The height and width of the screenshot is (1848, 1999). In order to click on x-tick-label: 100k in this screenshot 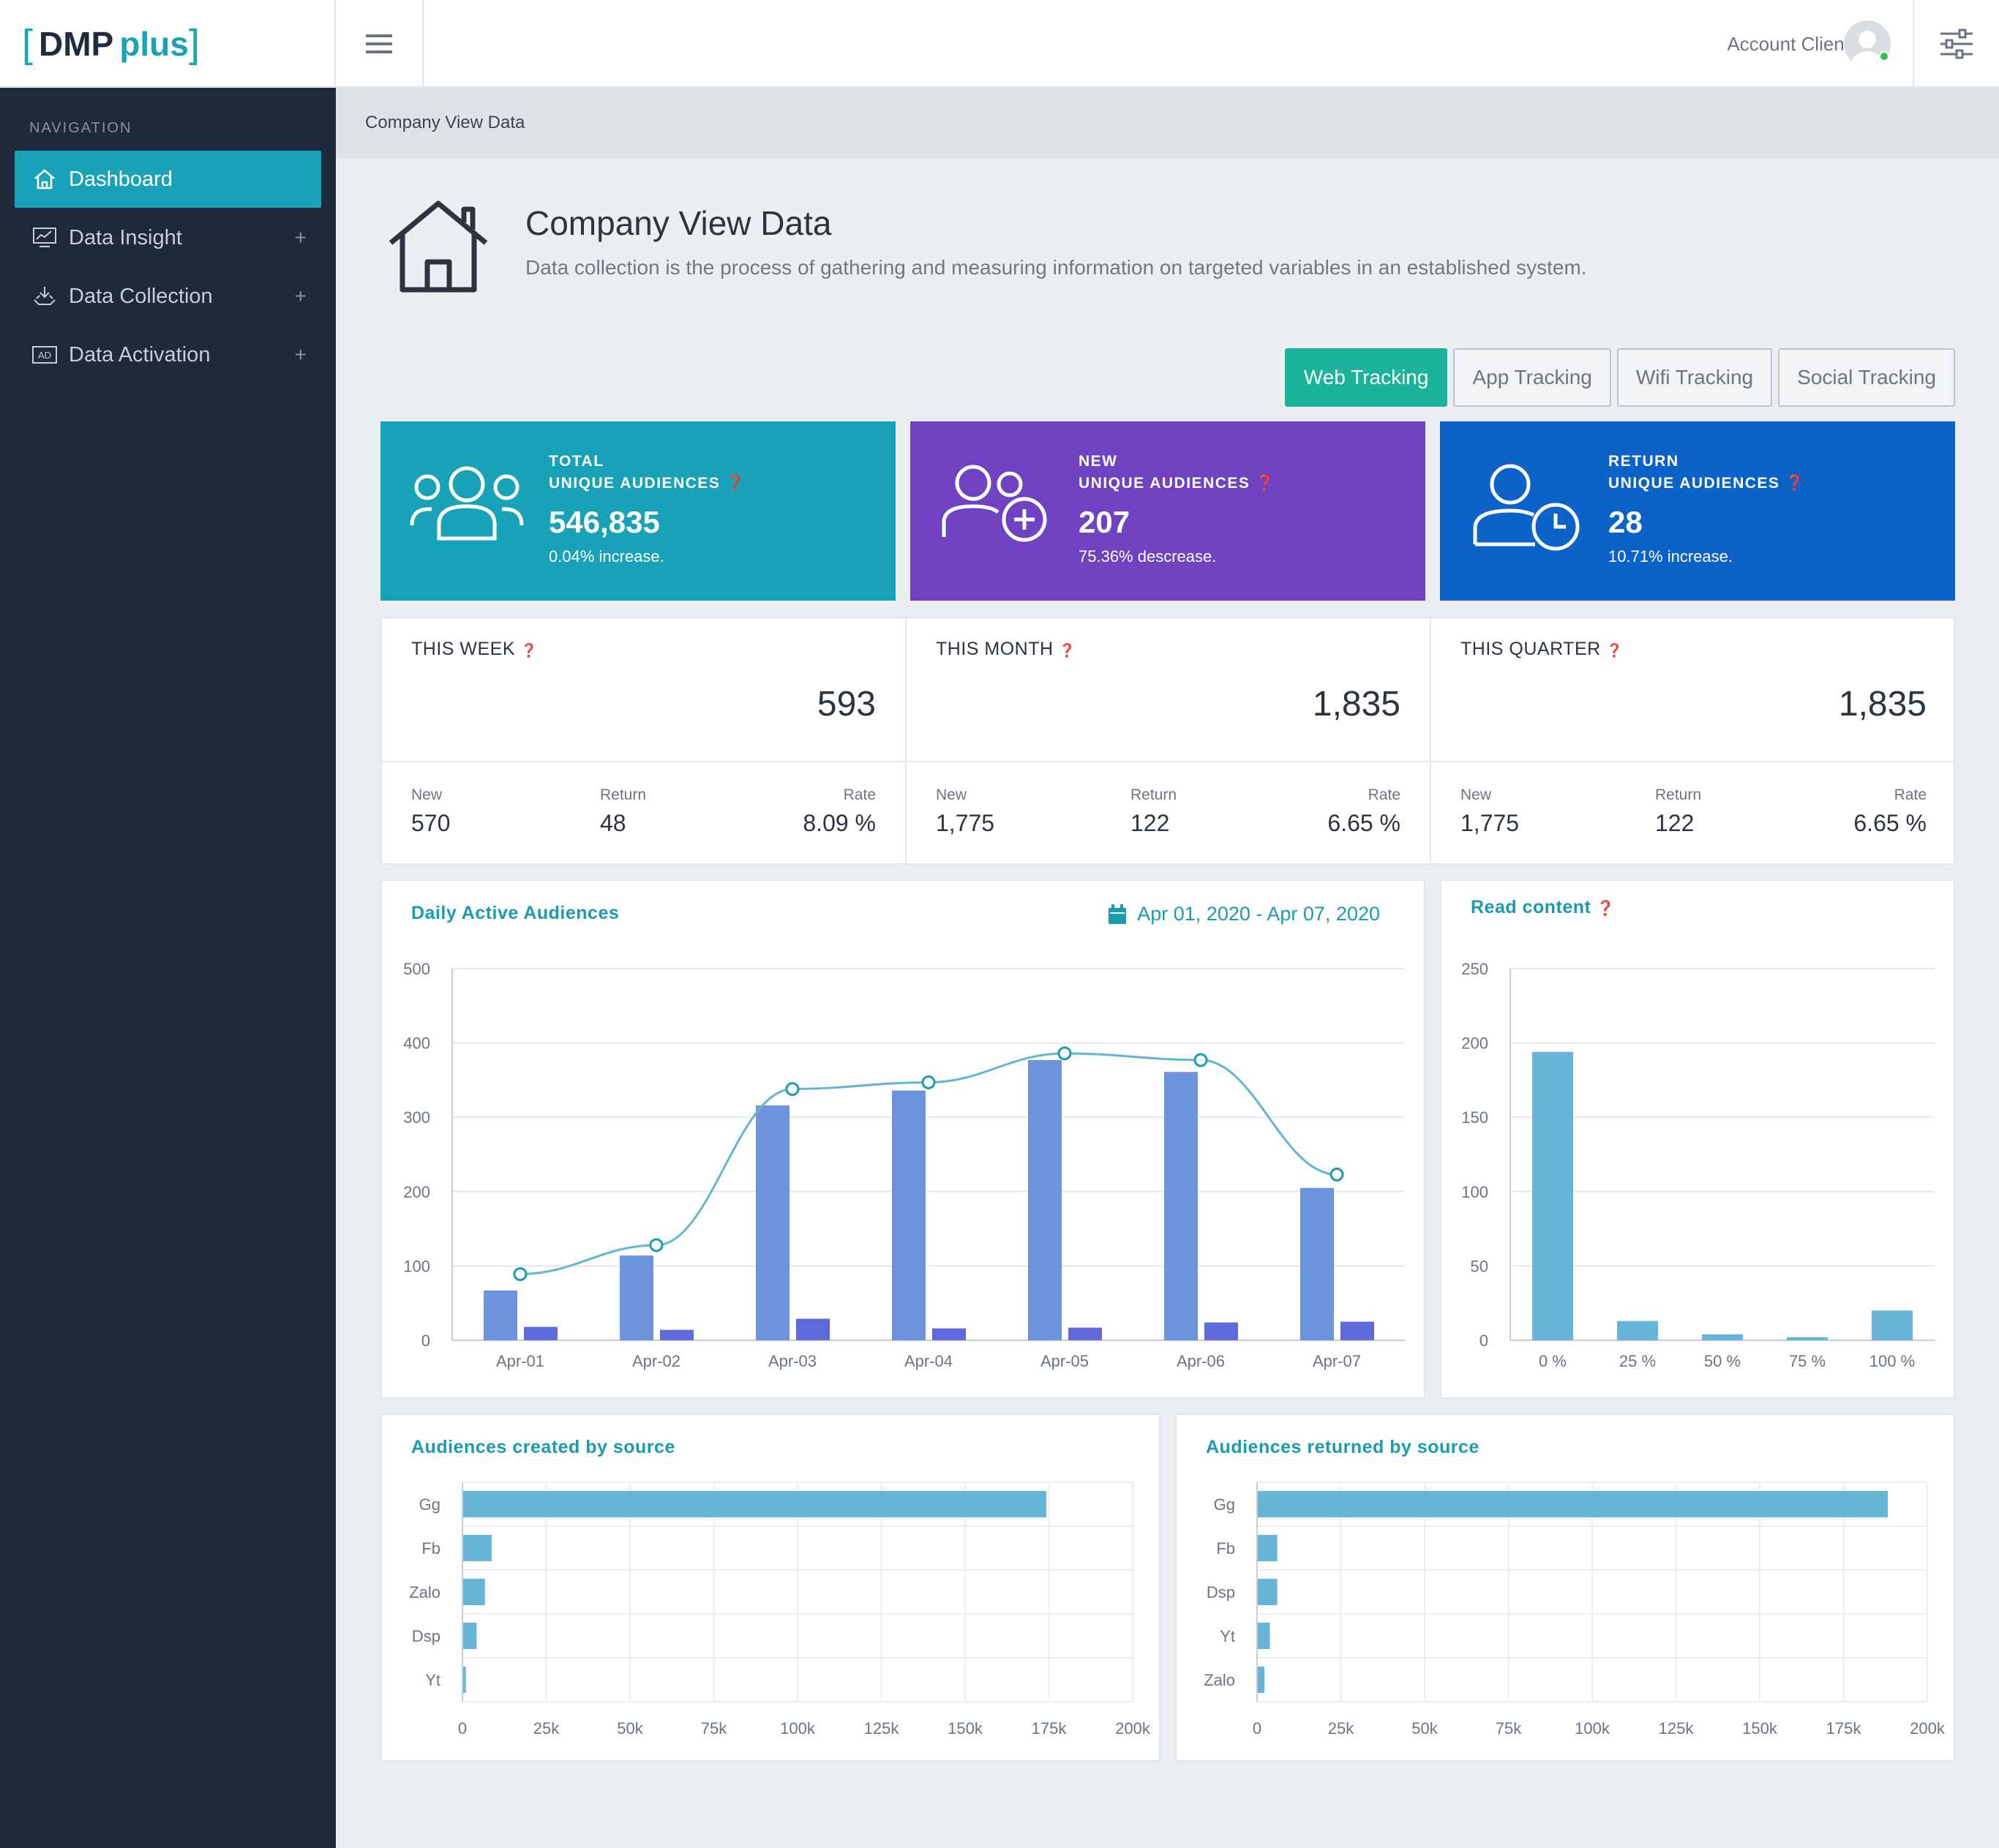, I will do `click(798, 1728)`.